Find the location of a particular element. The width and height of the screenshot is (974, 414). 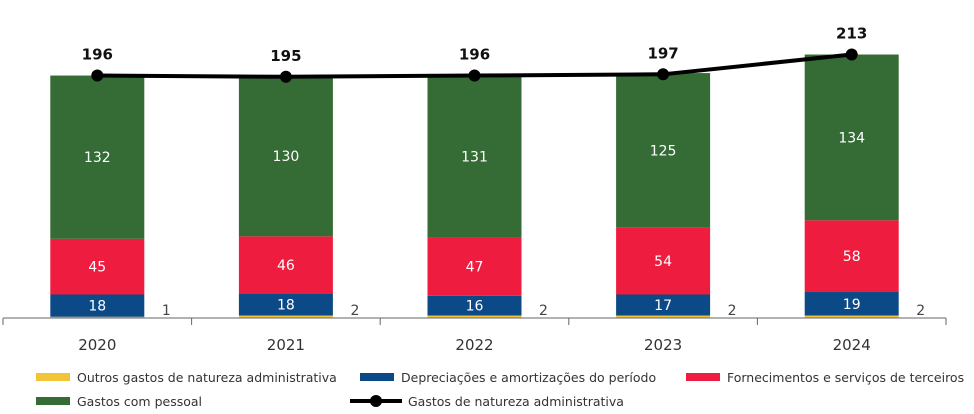

label-outros-2024: 2 is located at coordinates (920, 311).